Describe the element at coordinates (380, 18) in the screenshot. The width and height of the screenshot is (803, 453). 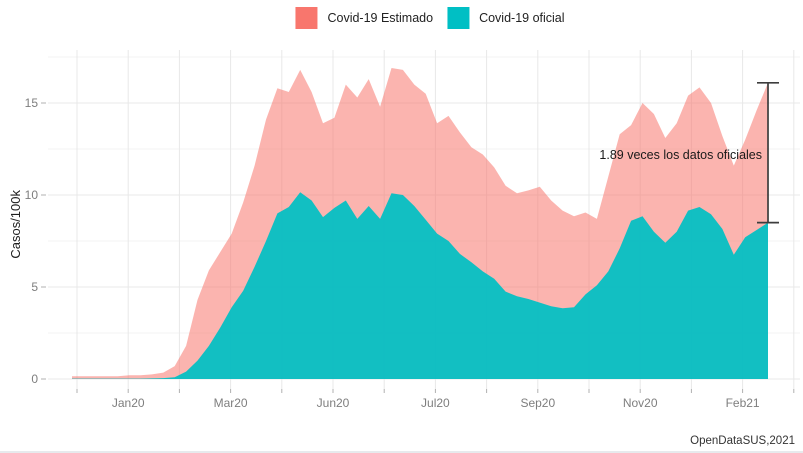
I see `legend-label-estimado: Covid-19 Estimado` at that location.